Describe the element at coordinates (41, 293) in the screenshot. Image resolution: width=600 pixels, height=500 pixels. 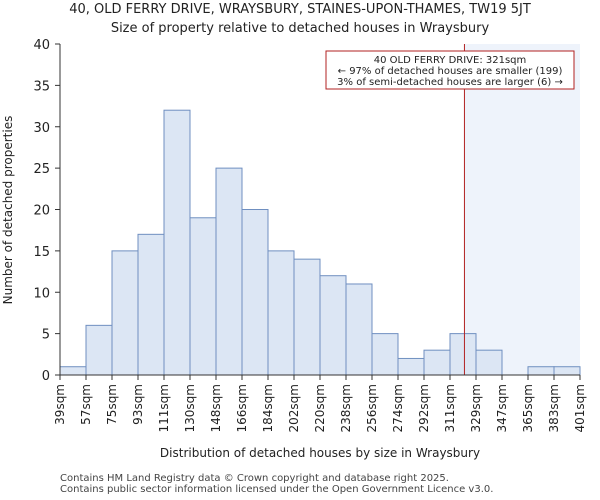
I see `y-tick-label: 10` at that location.